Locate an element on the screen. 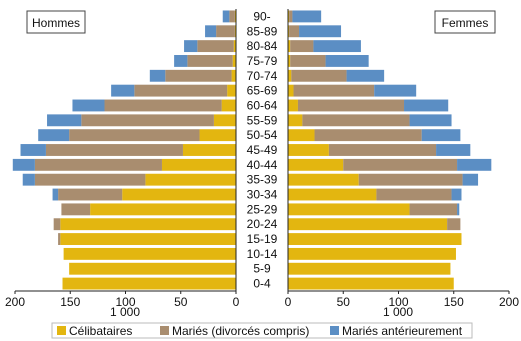 This screenshot has height=341, width=521. bar-hommes-90--series-2 is located at coordinates (226, 16).